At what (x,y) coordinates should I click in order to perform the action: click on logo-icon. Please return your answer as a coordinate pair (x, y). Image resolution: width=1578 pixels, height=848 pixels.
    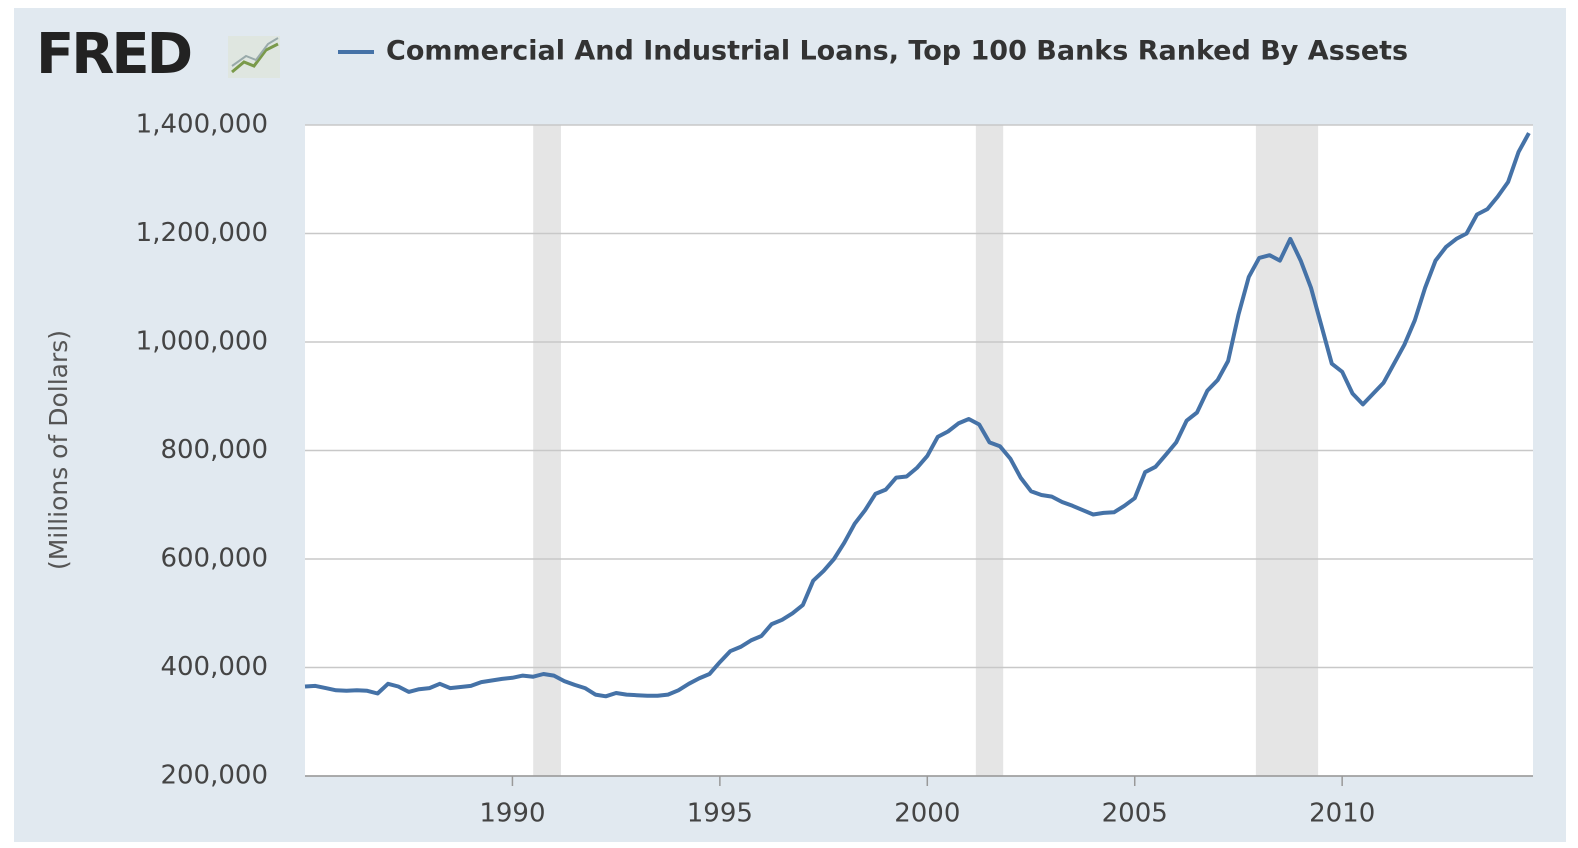
    Looking at the image, I should click on (254, 57).